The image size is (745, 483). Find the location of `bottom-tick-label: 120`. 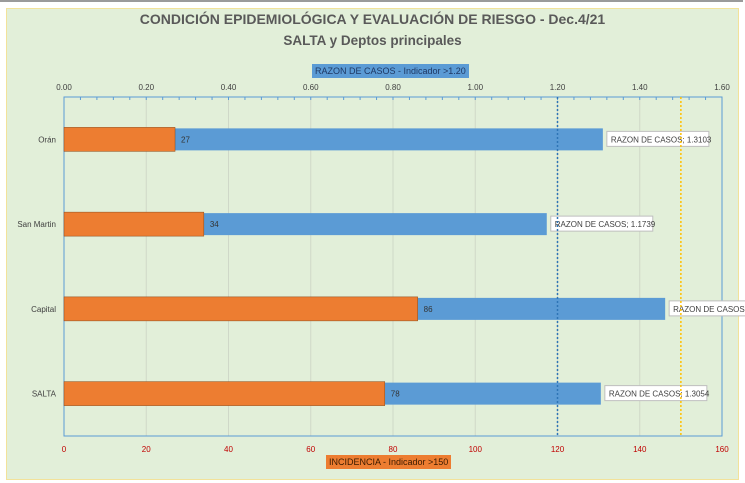

bottom-tick-label: 120 is located at coordinates (558, 449).